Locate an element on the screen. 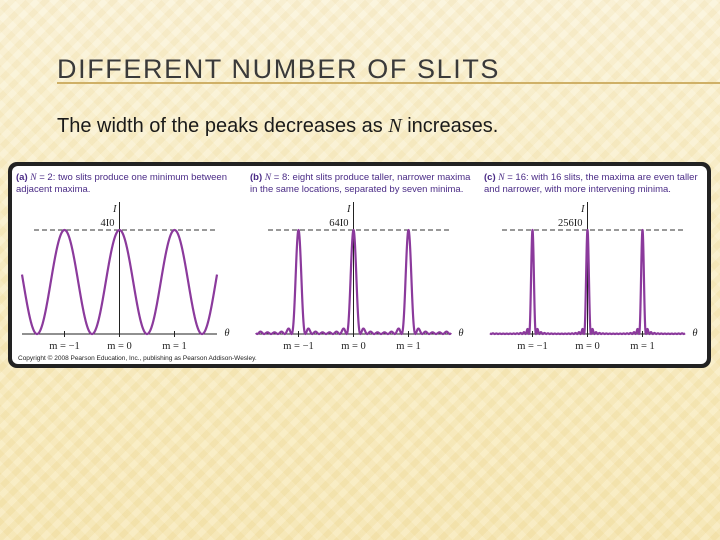 The image size is (720, 540). panel-a-intensity-curve is located at coordinates (119, 282).